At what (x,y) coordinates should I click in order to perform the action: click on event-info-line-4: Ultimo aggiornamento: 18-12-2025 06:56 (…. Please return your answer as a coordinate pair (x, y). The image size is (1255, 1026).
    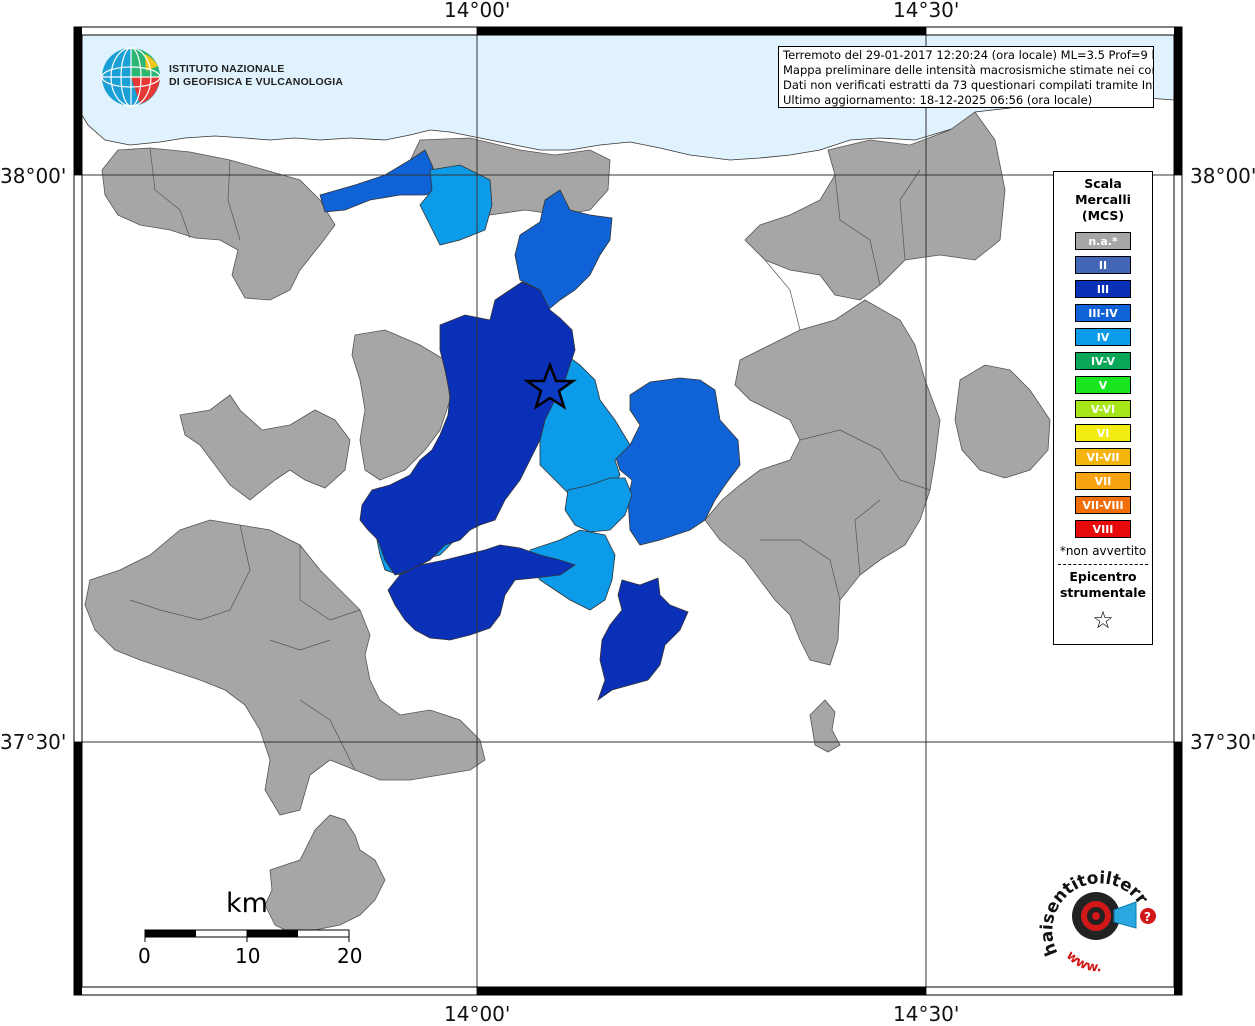
    Looking at the image, I should click on (938, 100).